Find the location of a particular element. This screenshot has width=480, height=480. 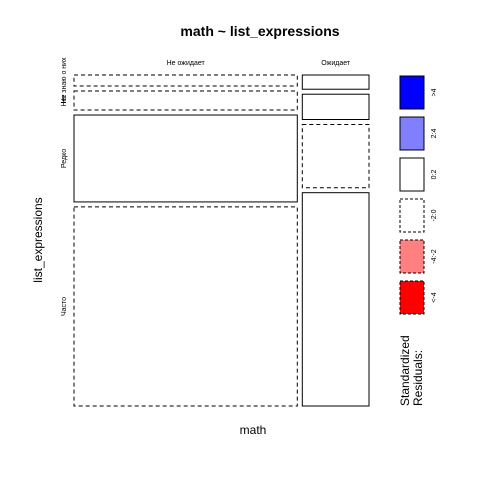

cell-не-ожидает-редко is located at coordinates (185, 158).